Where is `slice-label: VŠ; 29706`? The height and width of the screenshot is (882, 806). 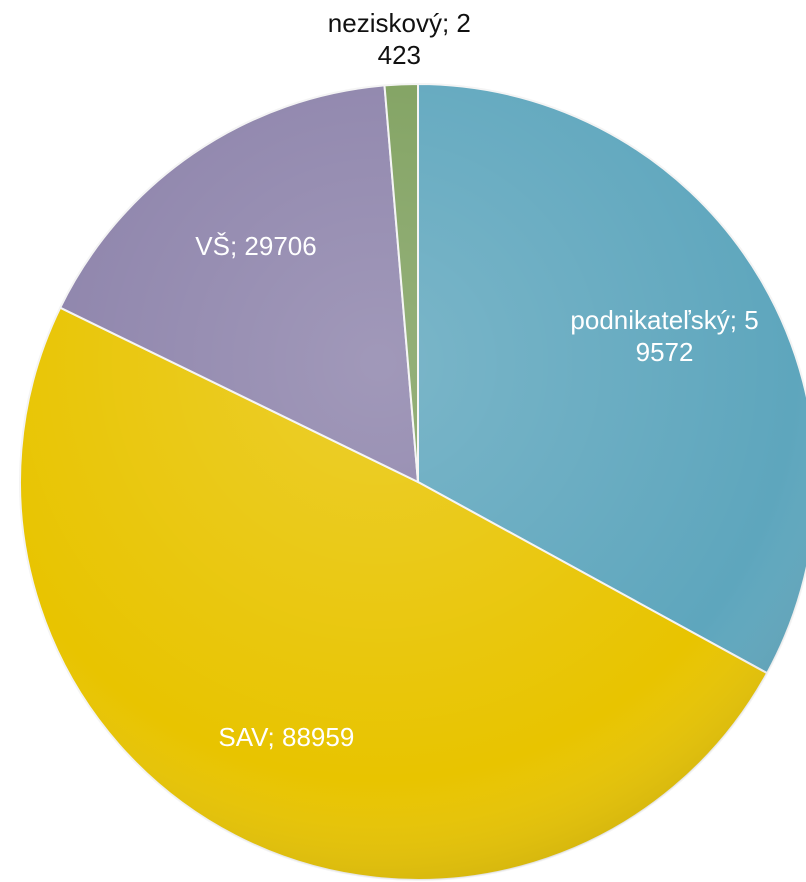 slice-label: VŠ; 29706 is located at coordinates (256, 245).